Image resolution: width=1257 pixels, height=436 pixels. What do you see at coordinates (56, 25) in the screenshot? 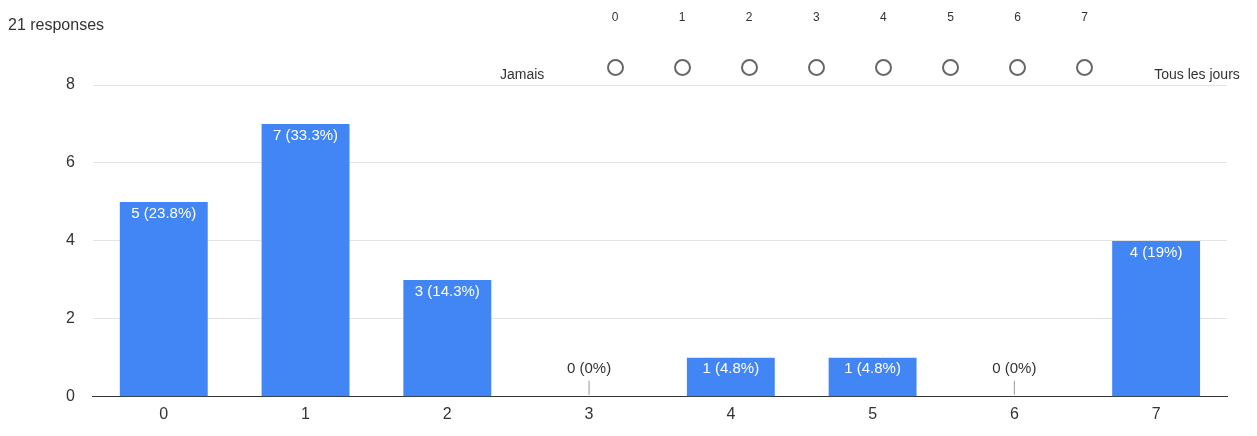
I see `text: 21 responses` at bounding box center [56, 25].